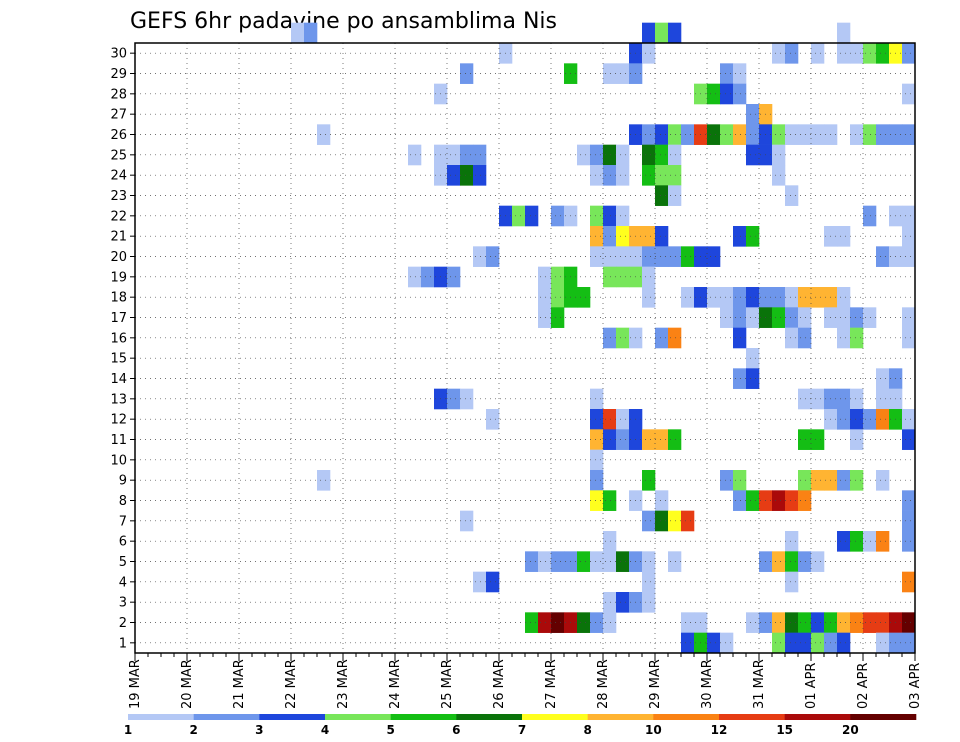  What do you see at coordinates (390, 730) in the screenshot?
I see `legend-label: 5` at bounding box center [390, 730].